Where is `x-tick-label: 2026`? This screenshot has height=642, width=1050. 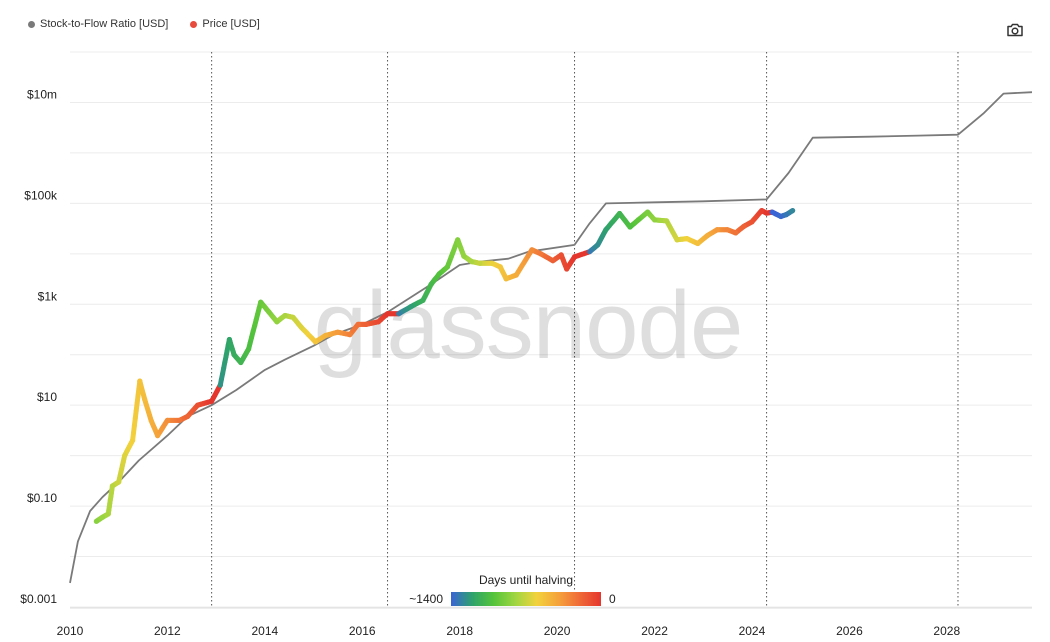
x-tick-label: 2026 is located at coordinates (849, 631).